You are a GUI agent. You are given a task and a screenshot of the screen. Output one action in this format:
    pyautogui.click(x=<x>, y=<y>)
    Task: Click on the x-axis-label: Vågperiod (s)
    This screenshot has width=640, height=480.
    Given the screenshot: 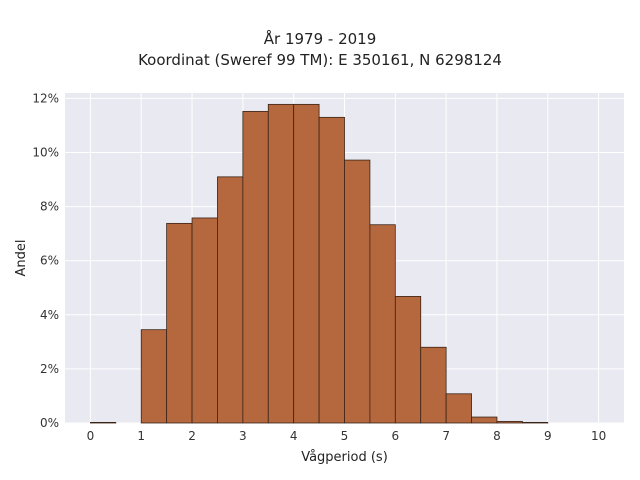 What is the action you would take?
    pyautogui.click(x=344, y=457)
    